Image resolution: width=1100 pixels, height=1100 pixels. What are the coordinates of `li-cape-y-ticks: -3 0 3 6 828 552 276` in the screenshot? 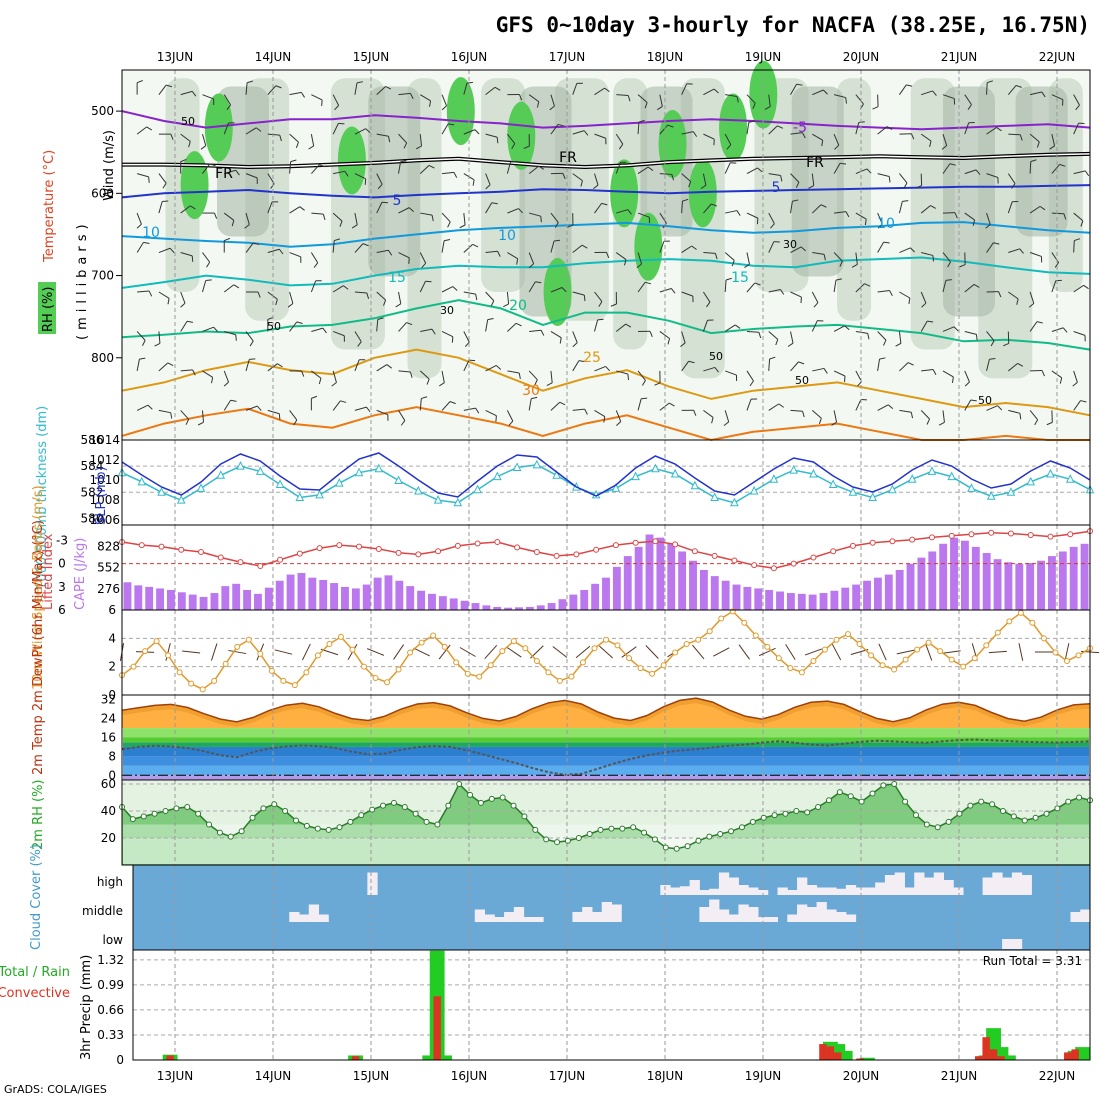 It's located at (88, 575).